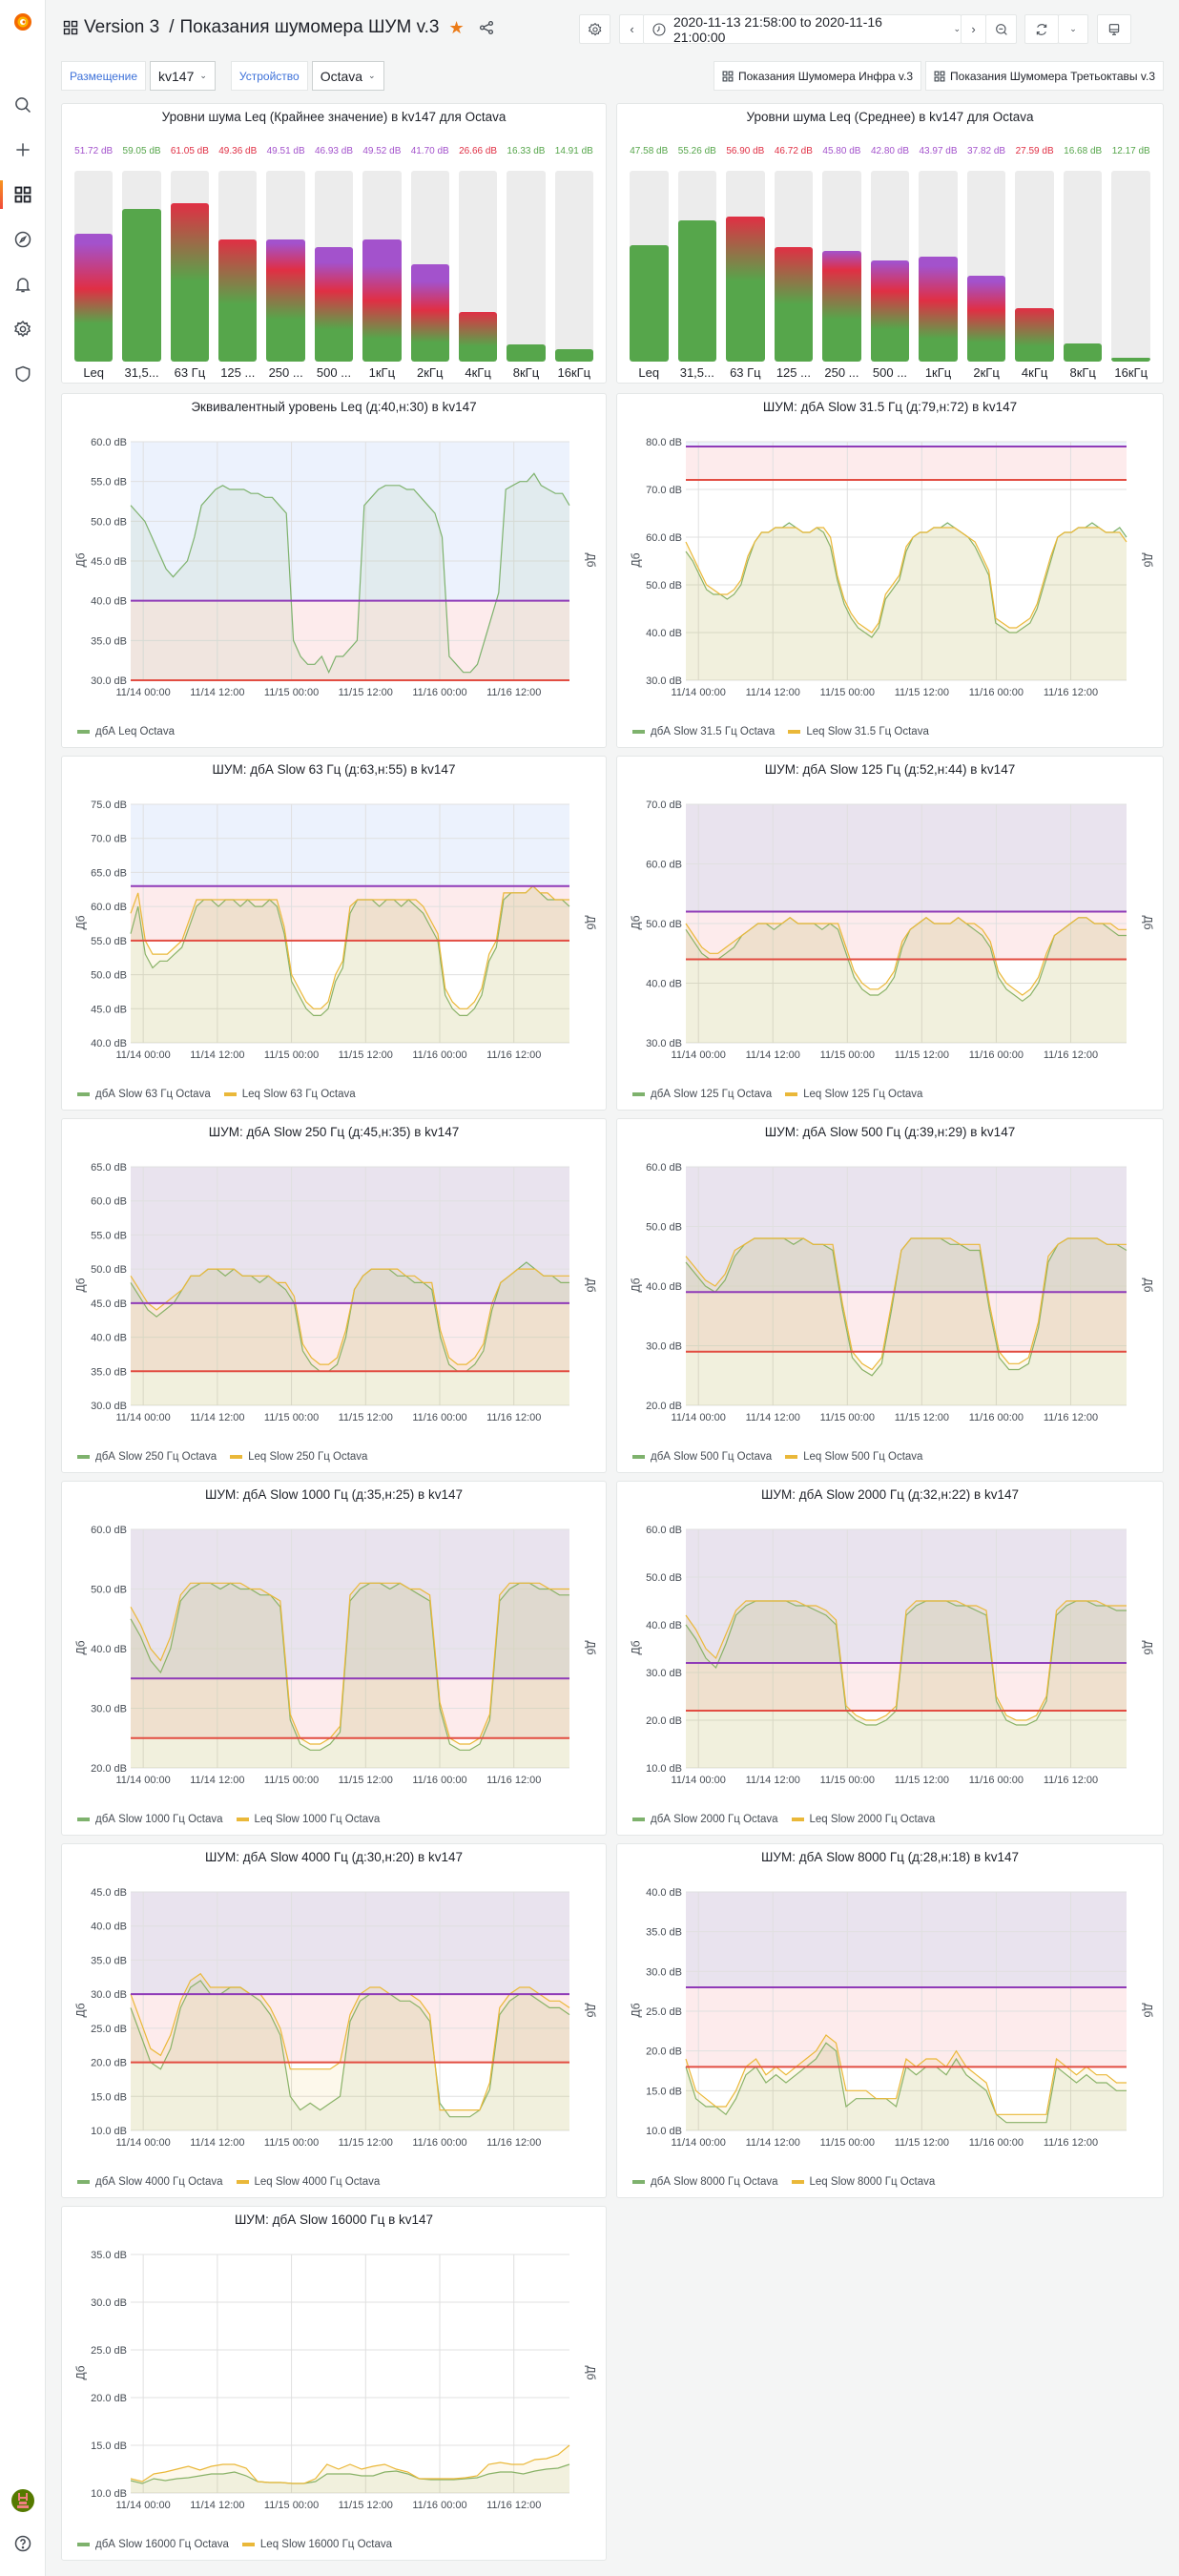 Image resolution: width=1179 pixels, height=2576 pixels. I want to click on sidebar-item-dashboards, so click(23, 195).